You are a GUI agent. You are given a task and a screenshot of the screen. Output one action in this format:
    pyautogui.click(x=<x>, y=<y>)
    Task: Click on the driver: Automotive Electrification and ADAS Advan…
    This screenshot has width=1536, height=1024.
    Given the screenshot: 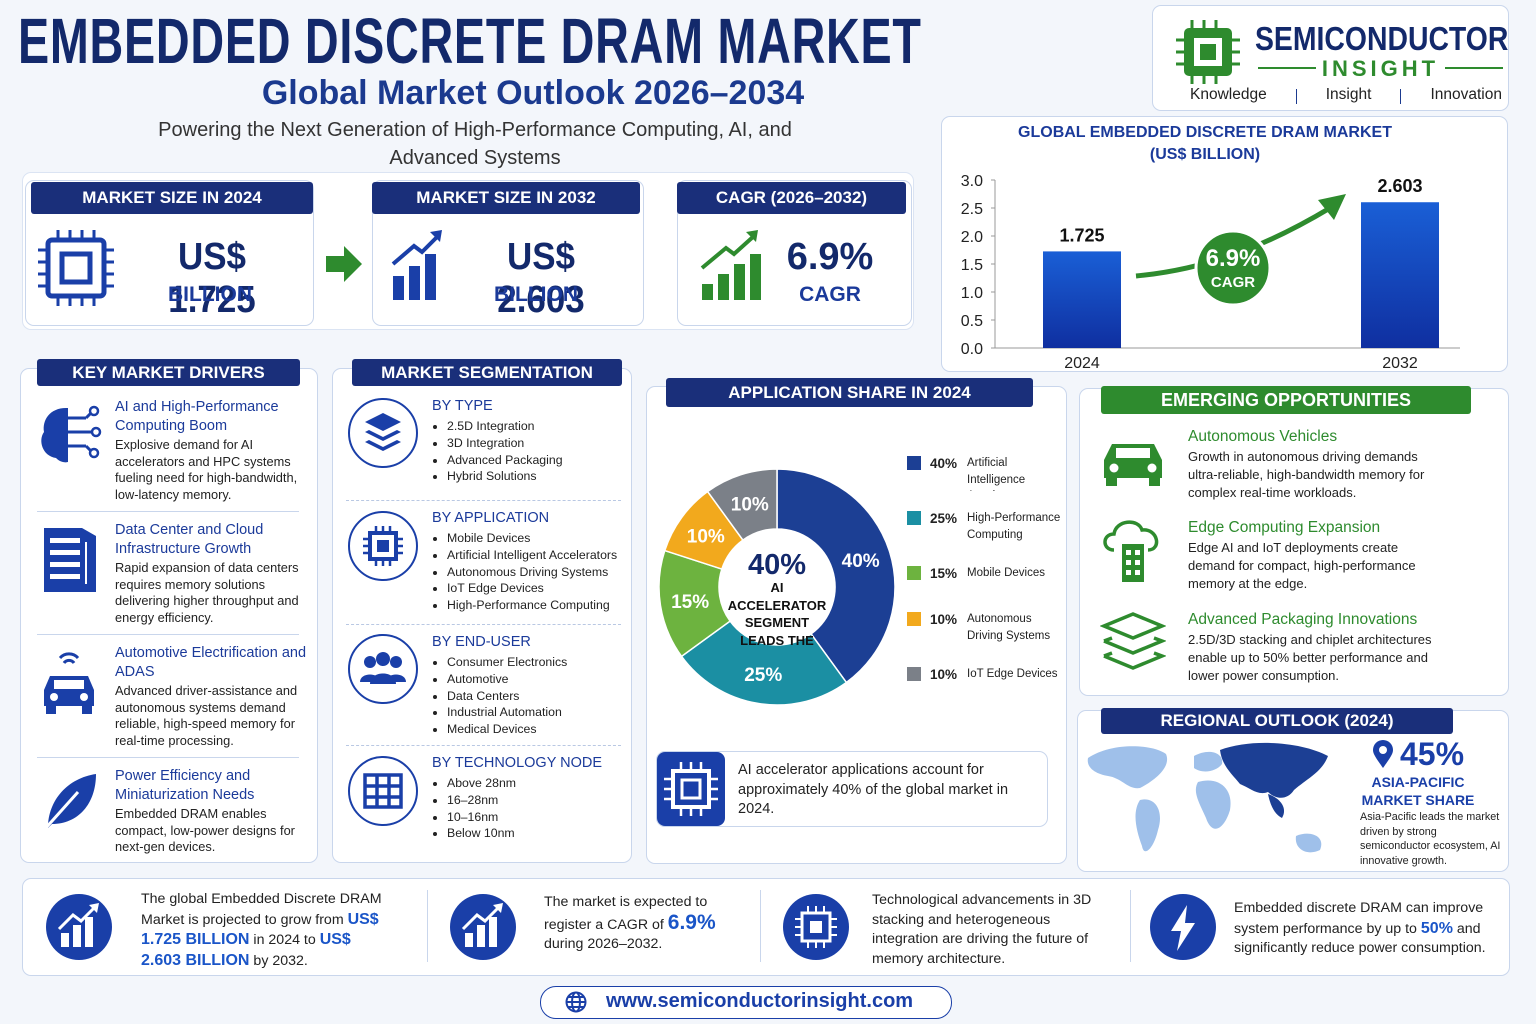 What is the action you would take?
    pyautogui.click(x=212, y=696)
    